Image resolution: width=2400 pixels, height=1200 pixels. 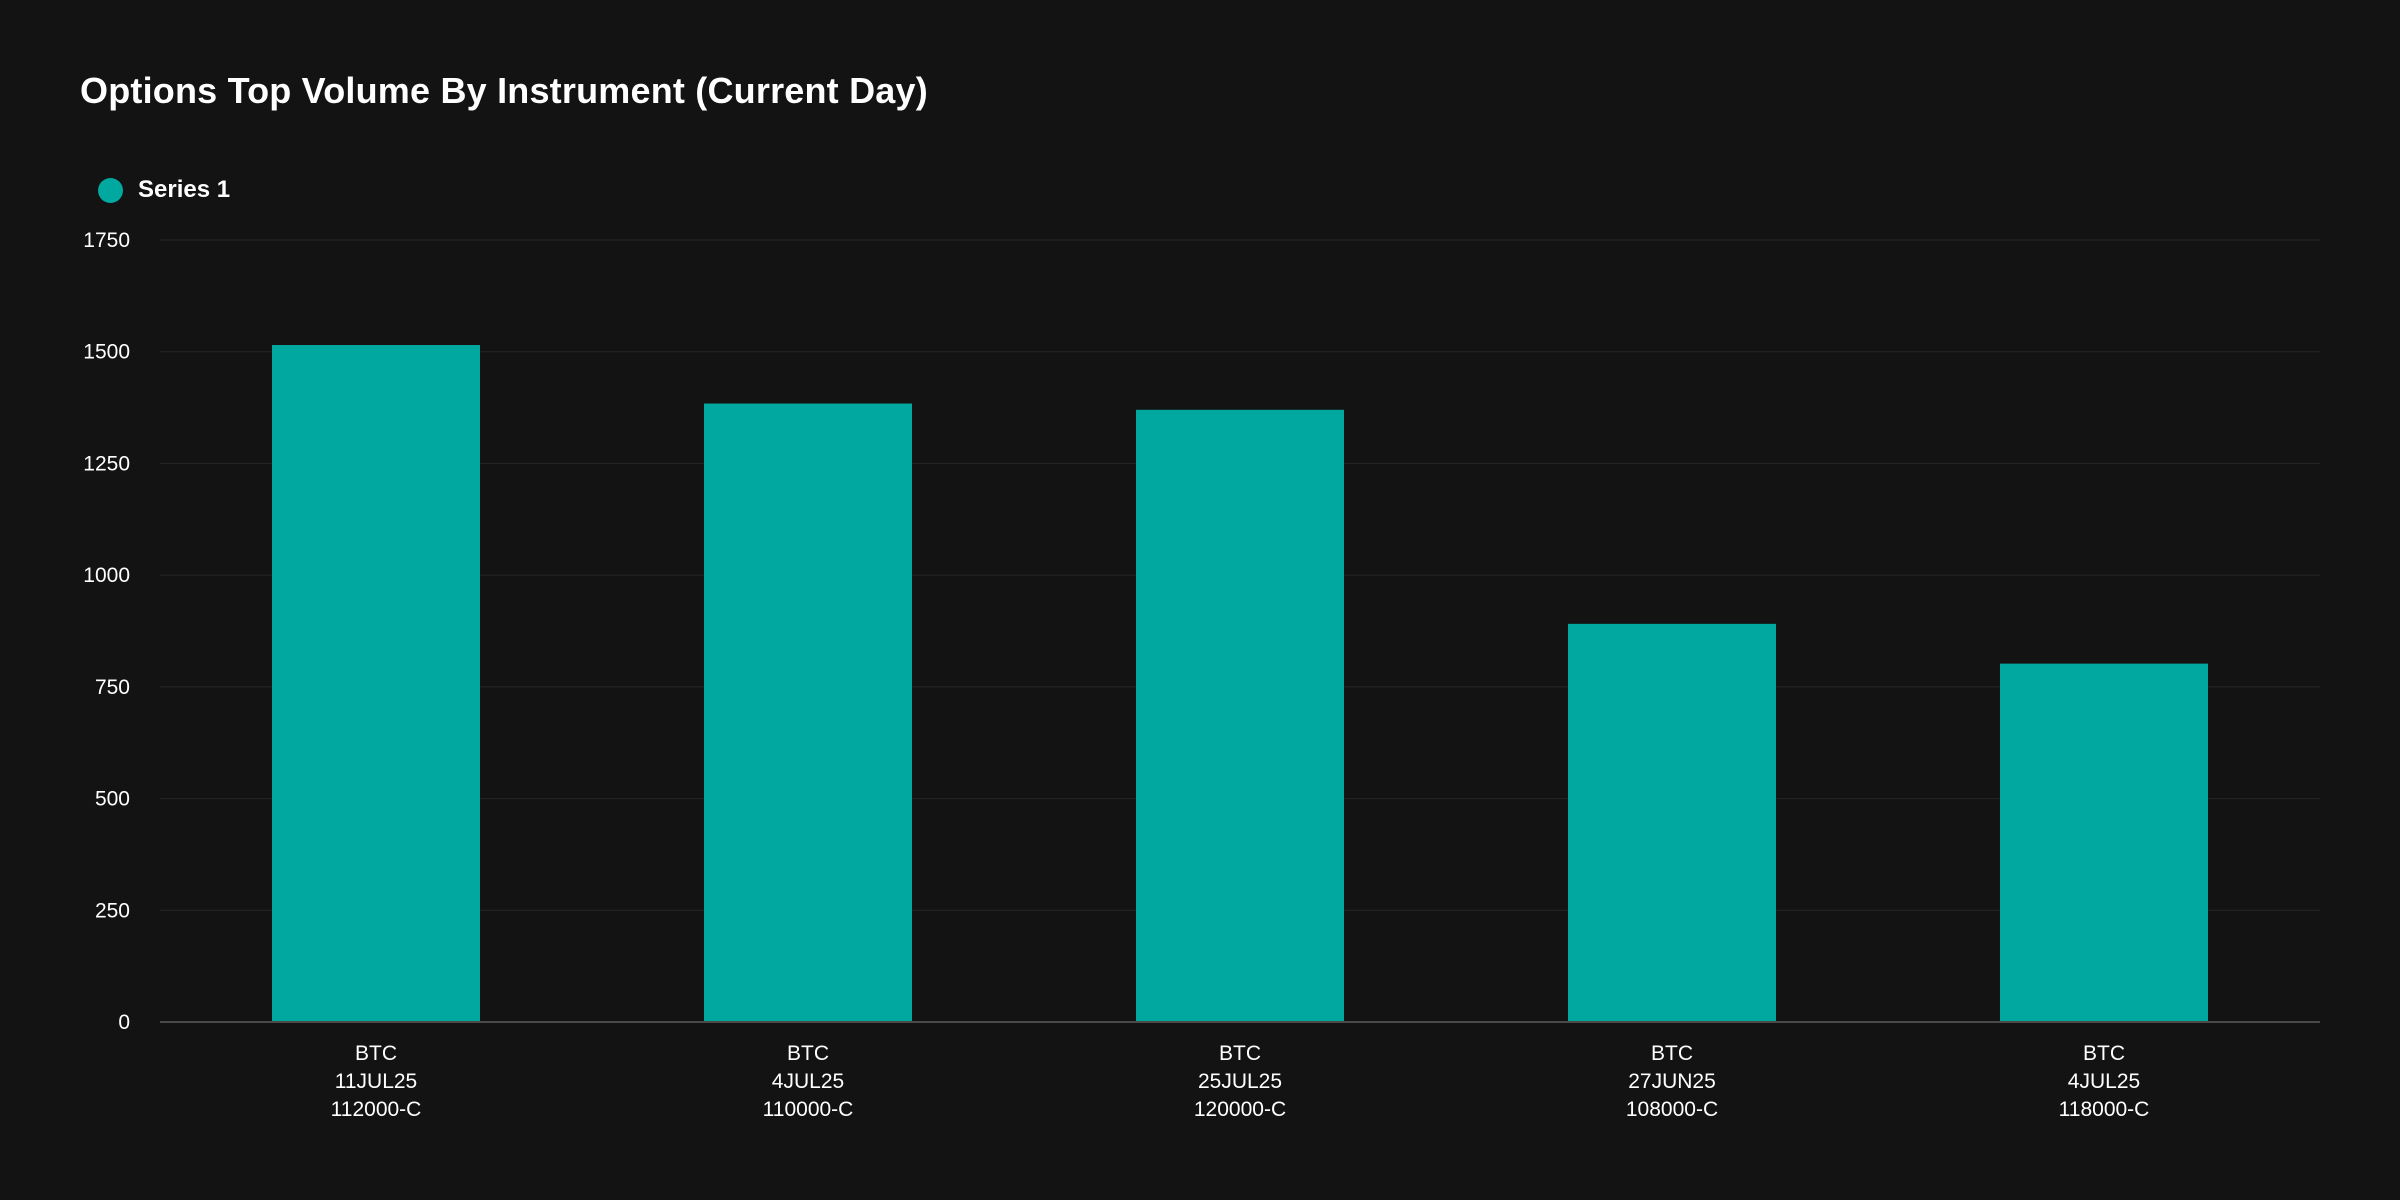 I want to click on y-tick-label-1750: 1750, so click(x=106, y=240).